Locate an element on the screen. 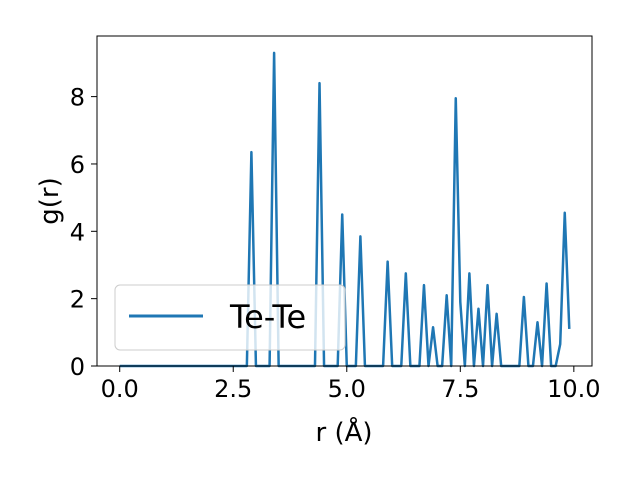  y-tick-label: 4 is located at coordinates (77, 232).